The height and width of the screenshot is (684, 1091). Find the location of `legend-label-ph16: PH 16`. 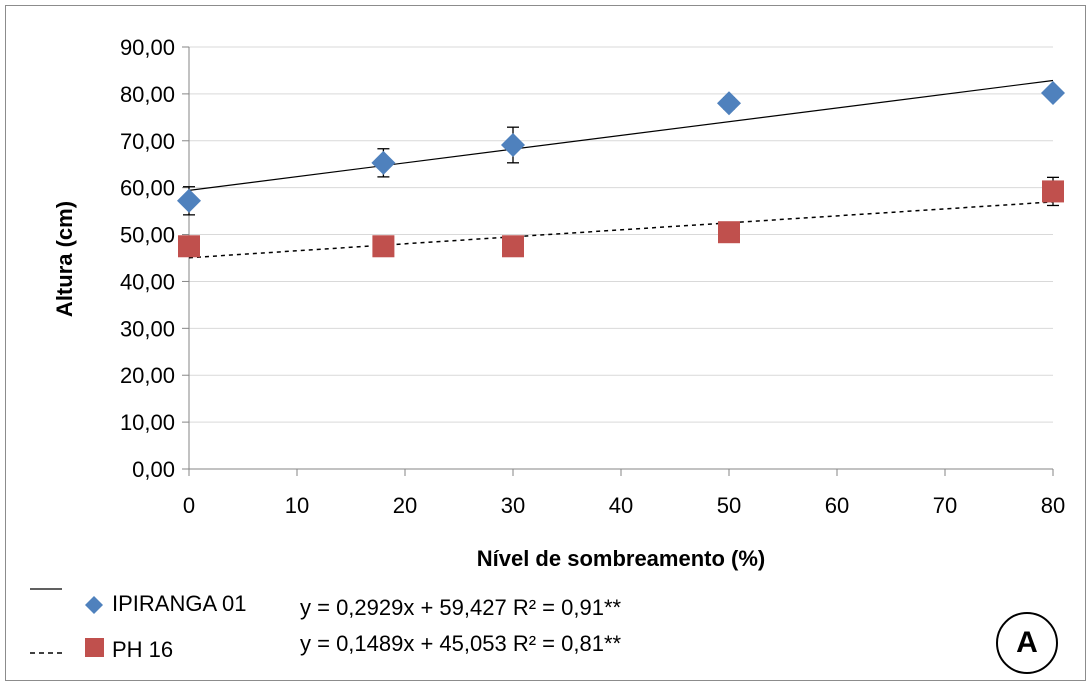

legend-label-ph16: PH 16 is located at coordinates (143, 649).